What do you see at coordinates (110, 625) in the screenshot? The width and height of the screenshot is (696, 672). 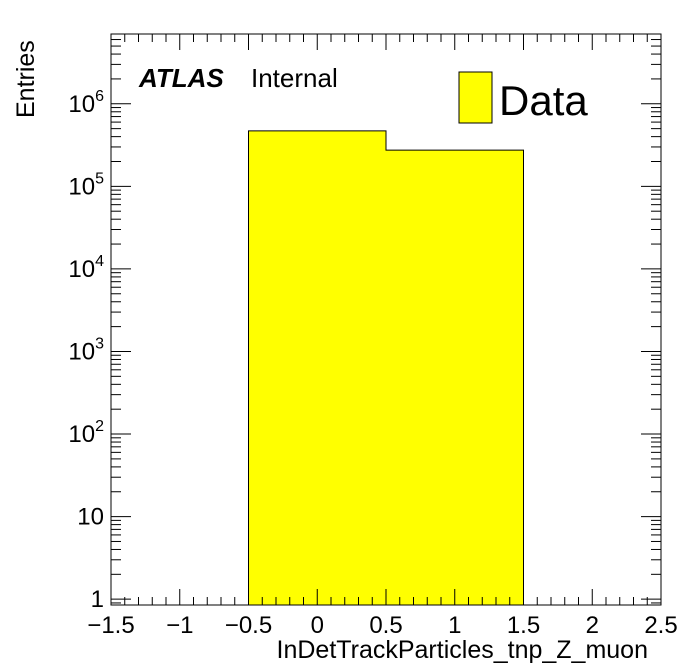 I see `x-tick-label: −1.5` at bounding box center [110, 625].